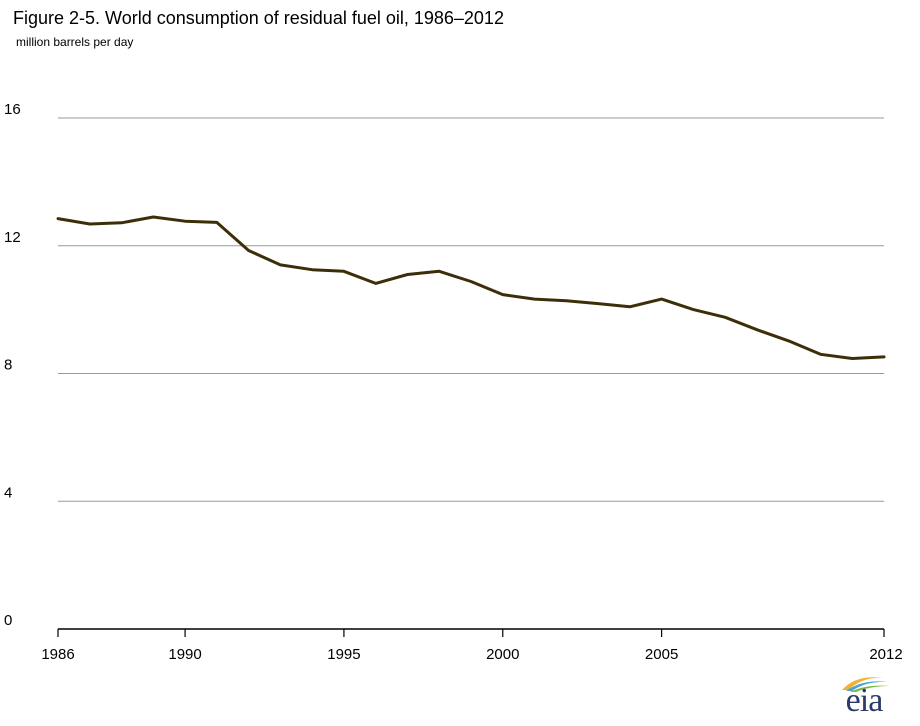 Image resolution: width=920 pixels, height=726 pixels. What do you see at coordinates (8, 365) in the screenshot?
I see `y-tick-label: 8` at bounding box center [8, 365].